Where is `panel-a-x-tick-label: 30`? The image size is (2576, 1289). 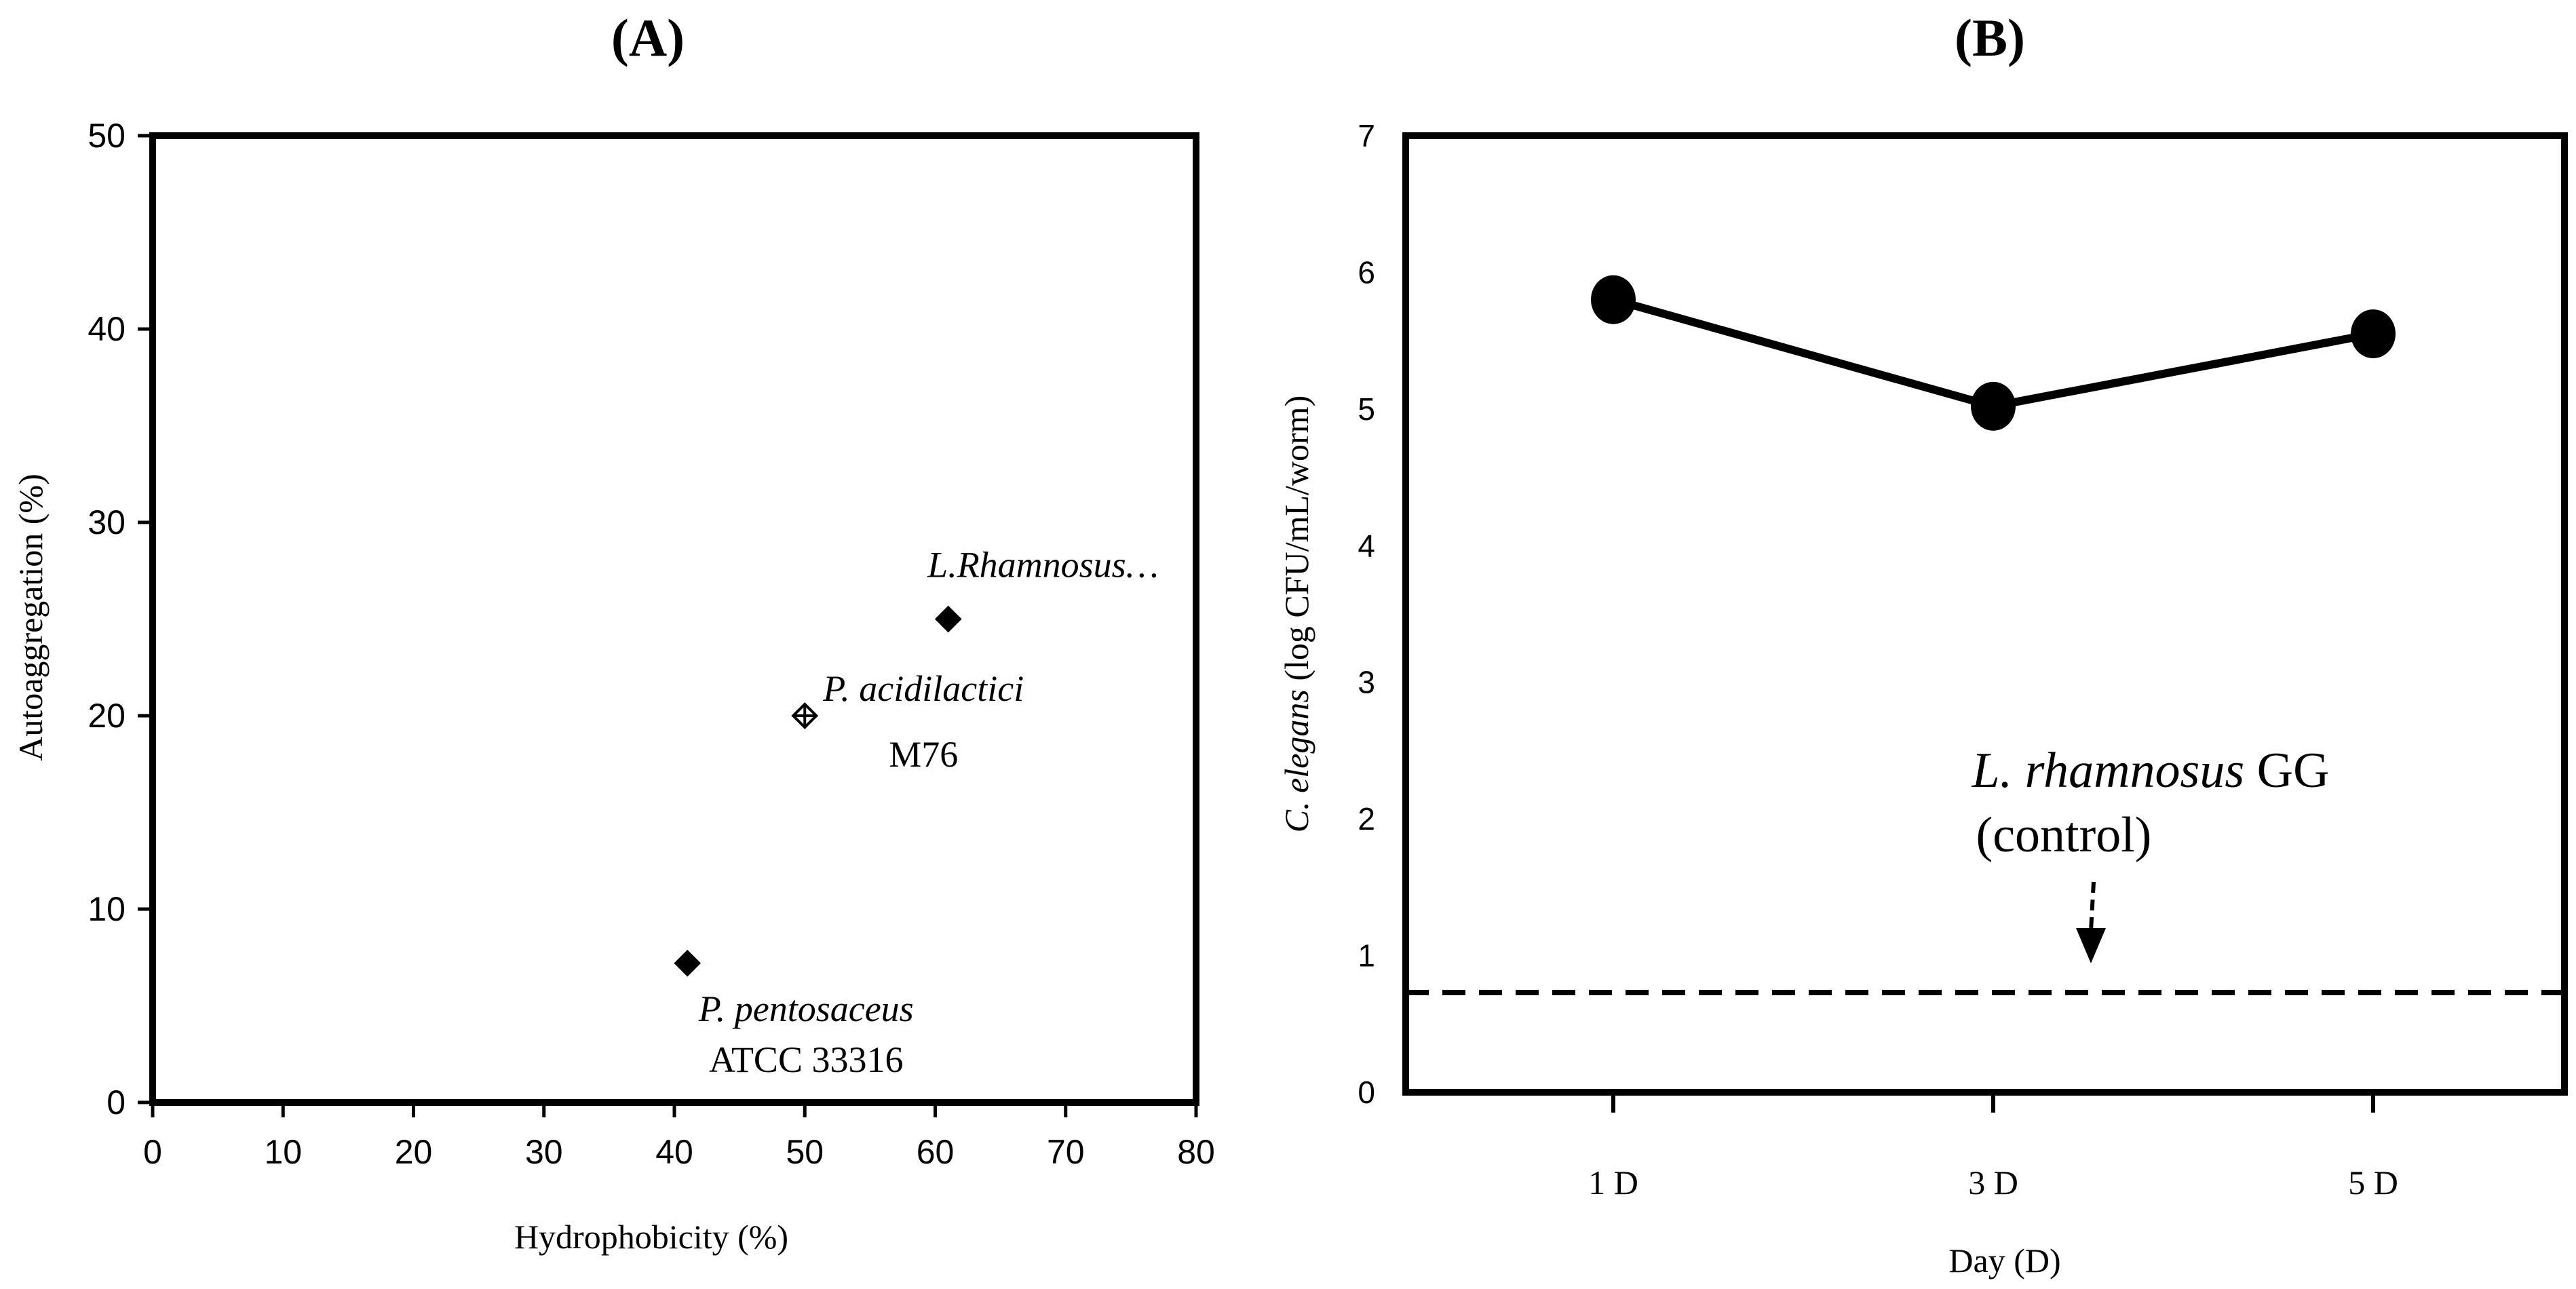
panel-a-x-tick-label: 30 is located at coordinates (544, 1152).